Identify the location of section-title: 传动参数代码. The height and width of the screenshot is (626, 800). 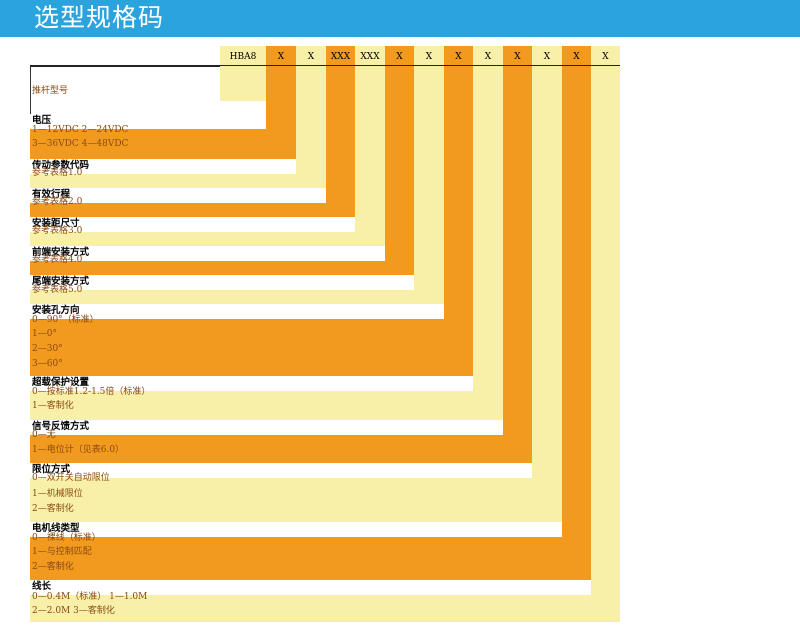
(61, 165).